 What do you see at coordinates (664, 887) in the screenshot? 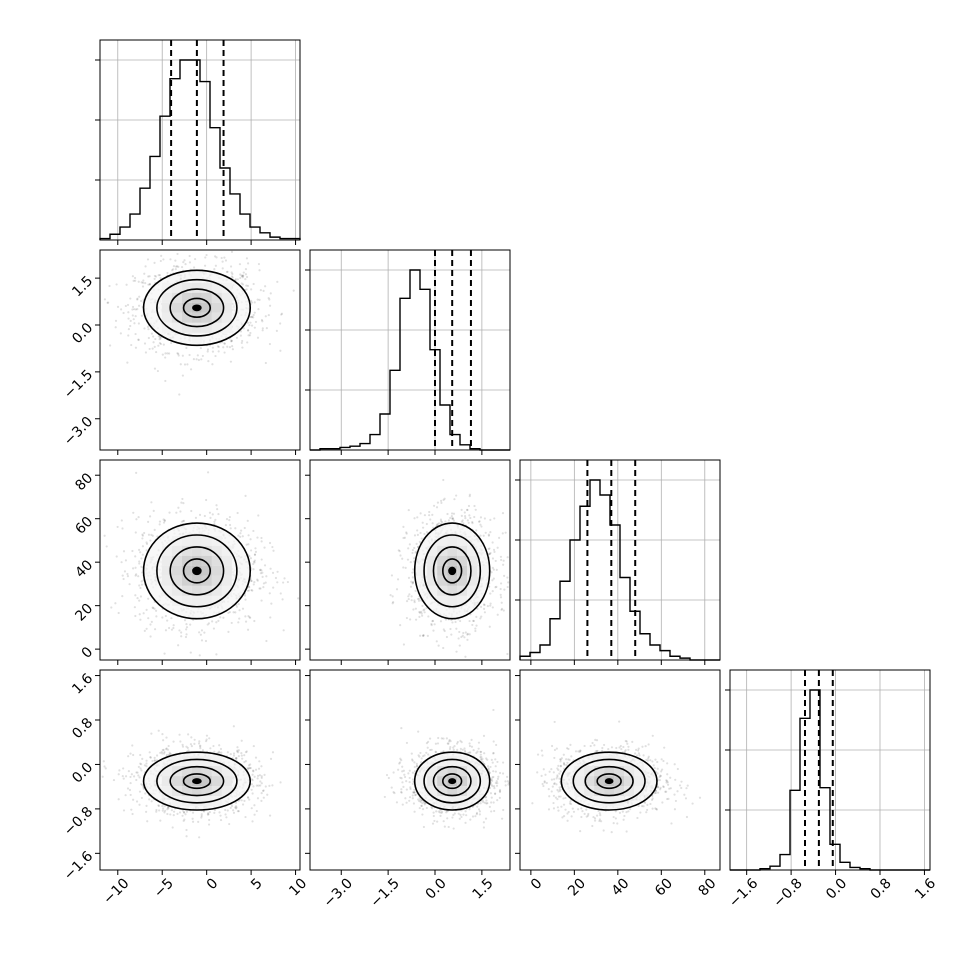
I see `xtick-label-3-4: 60` at bounding box center [664, 887].